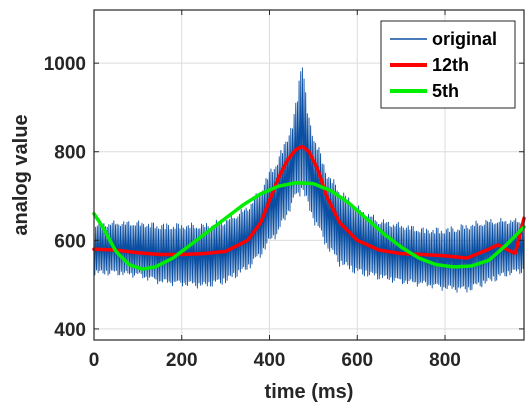  I want to click on y-tick-label: 800, so click(70, 153).